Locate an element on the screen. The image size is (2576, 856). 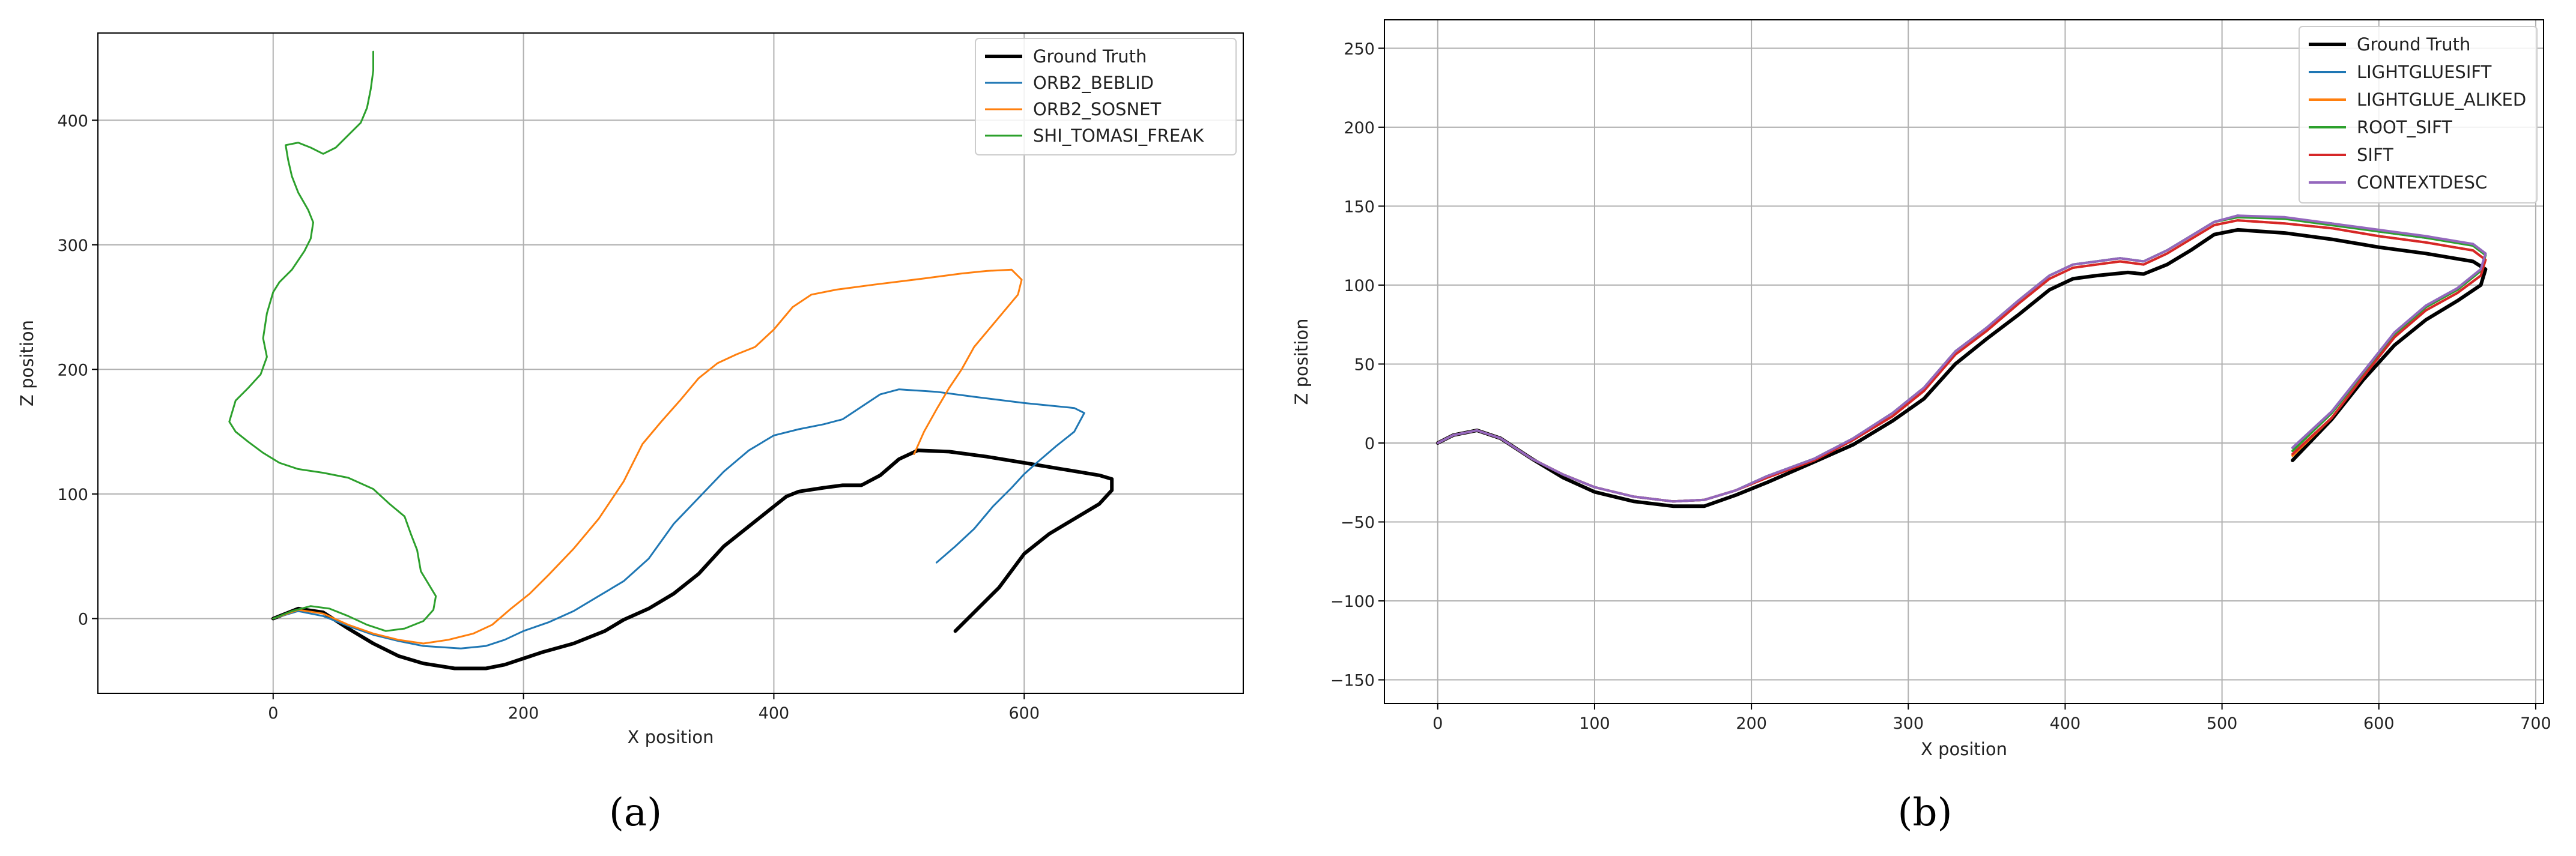
legend-entry: ORB2_BEBLID is located at coordinates (1093, 83).